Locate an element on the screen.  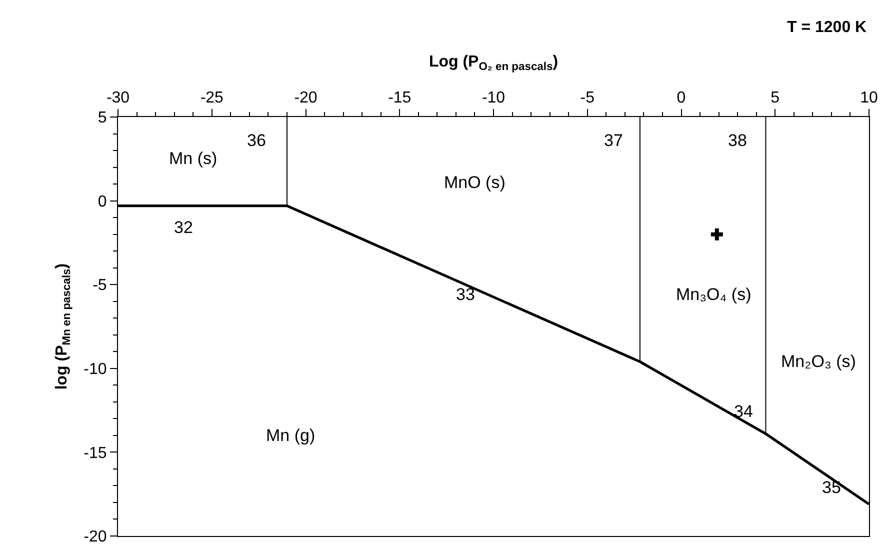
y-tick-label: 0 is located at coordinates (102, 201).